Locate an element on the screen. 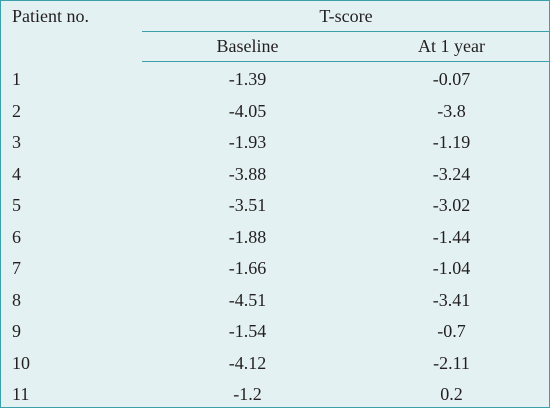 The height and width of the screenshot is (411, 550). patient-cell: 6 is located at coordinates (16, 236).